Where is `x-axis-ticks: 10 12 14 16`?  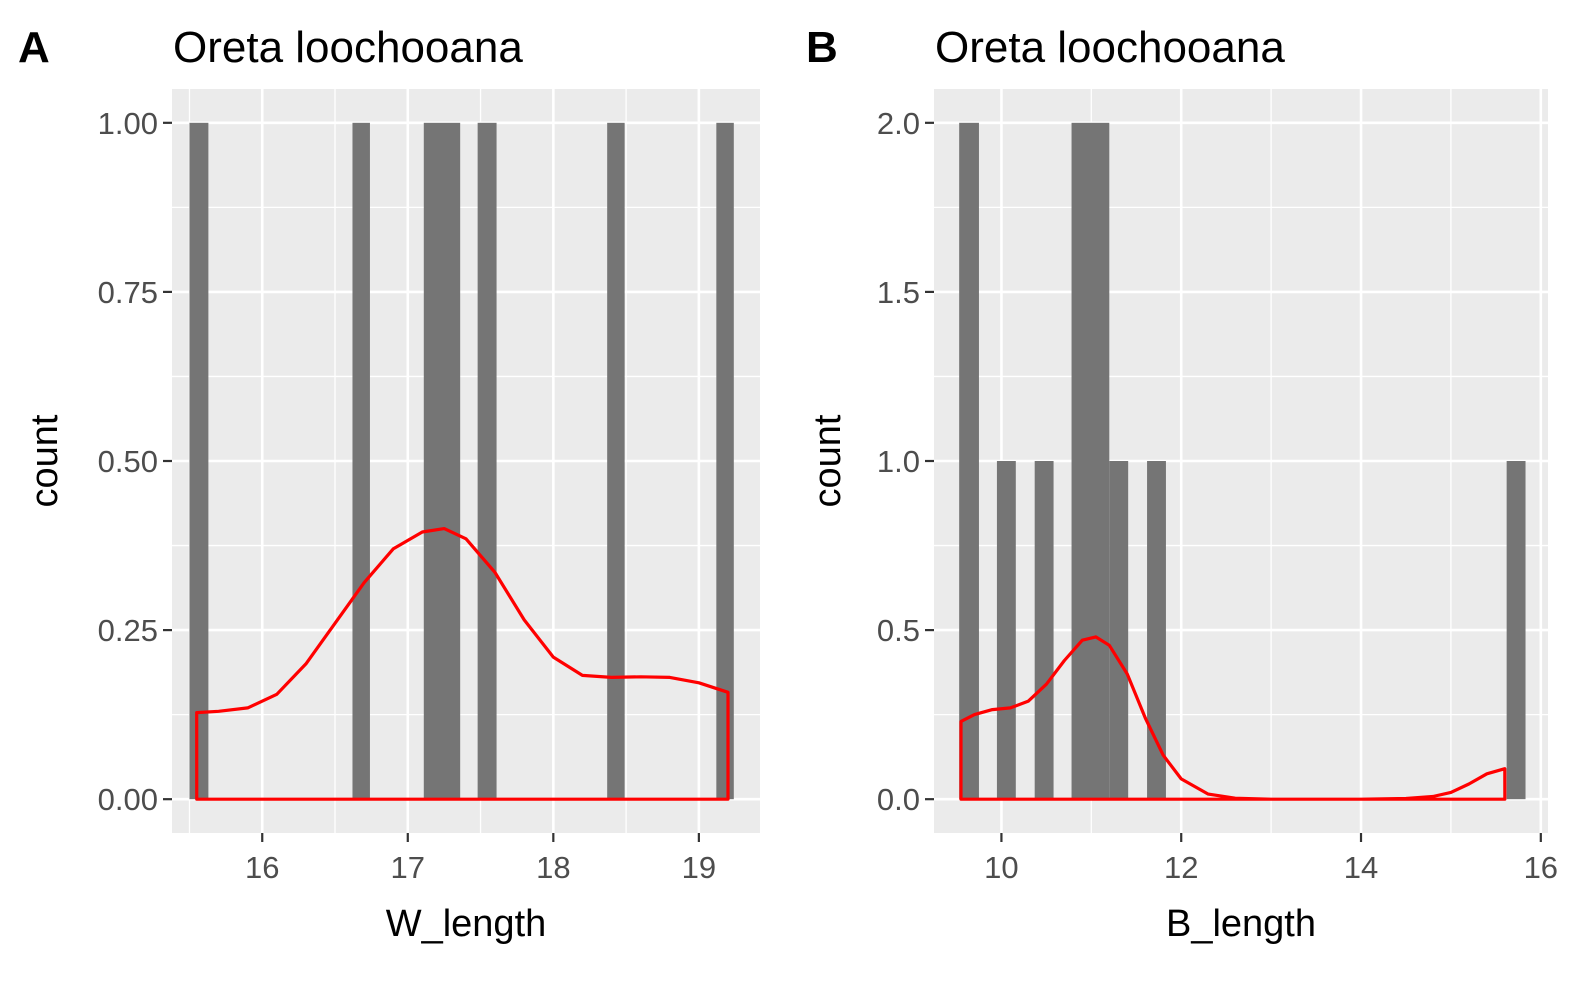
x-axis-ticks: 10 12 14 16 is located at coordinates (1271, 859).